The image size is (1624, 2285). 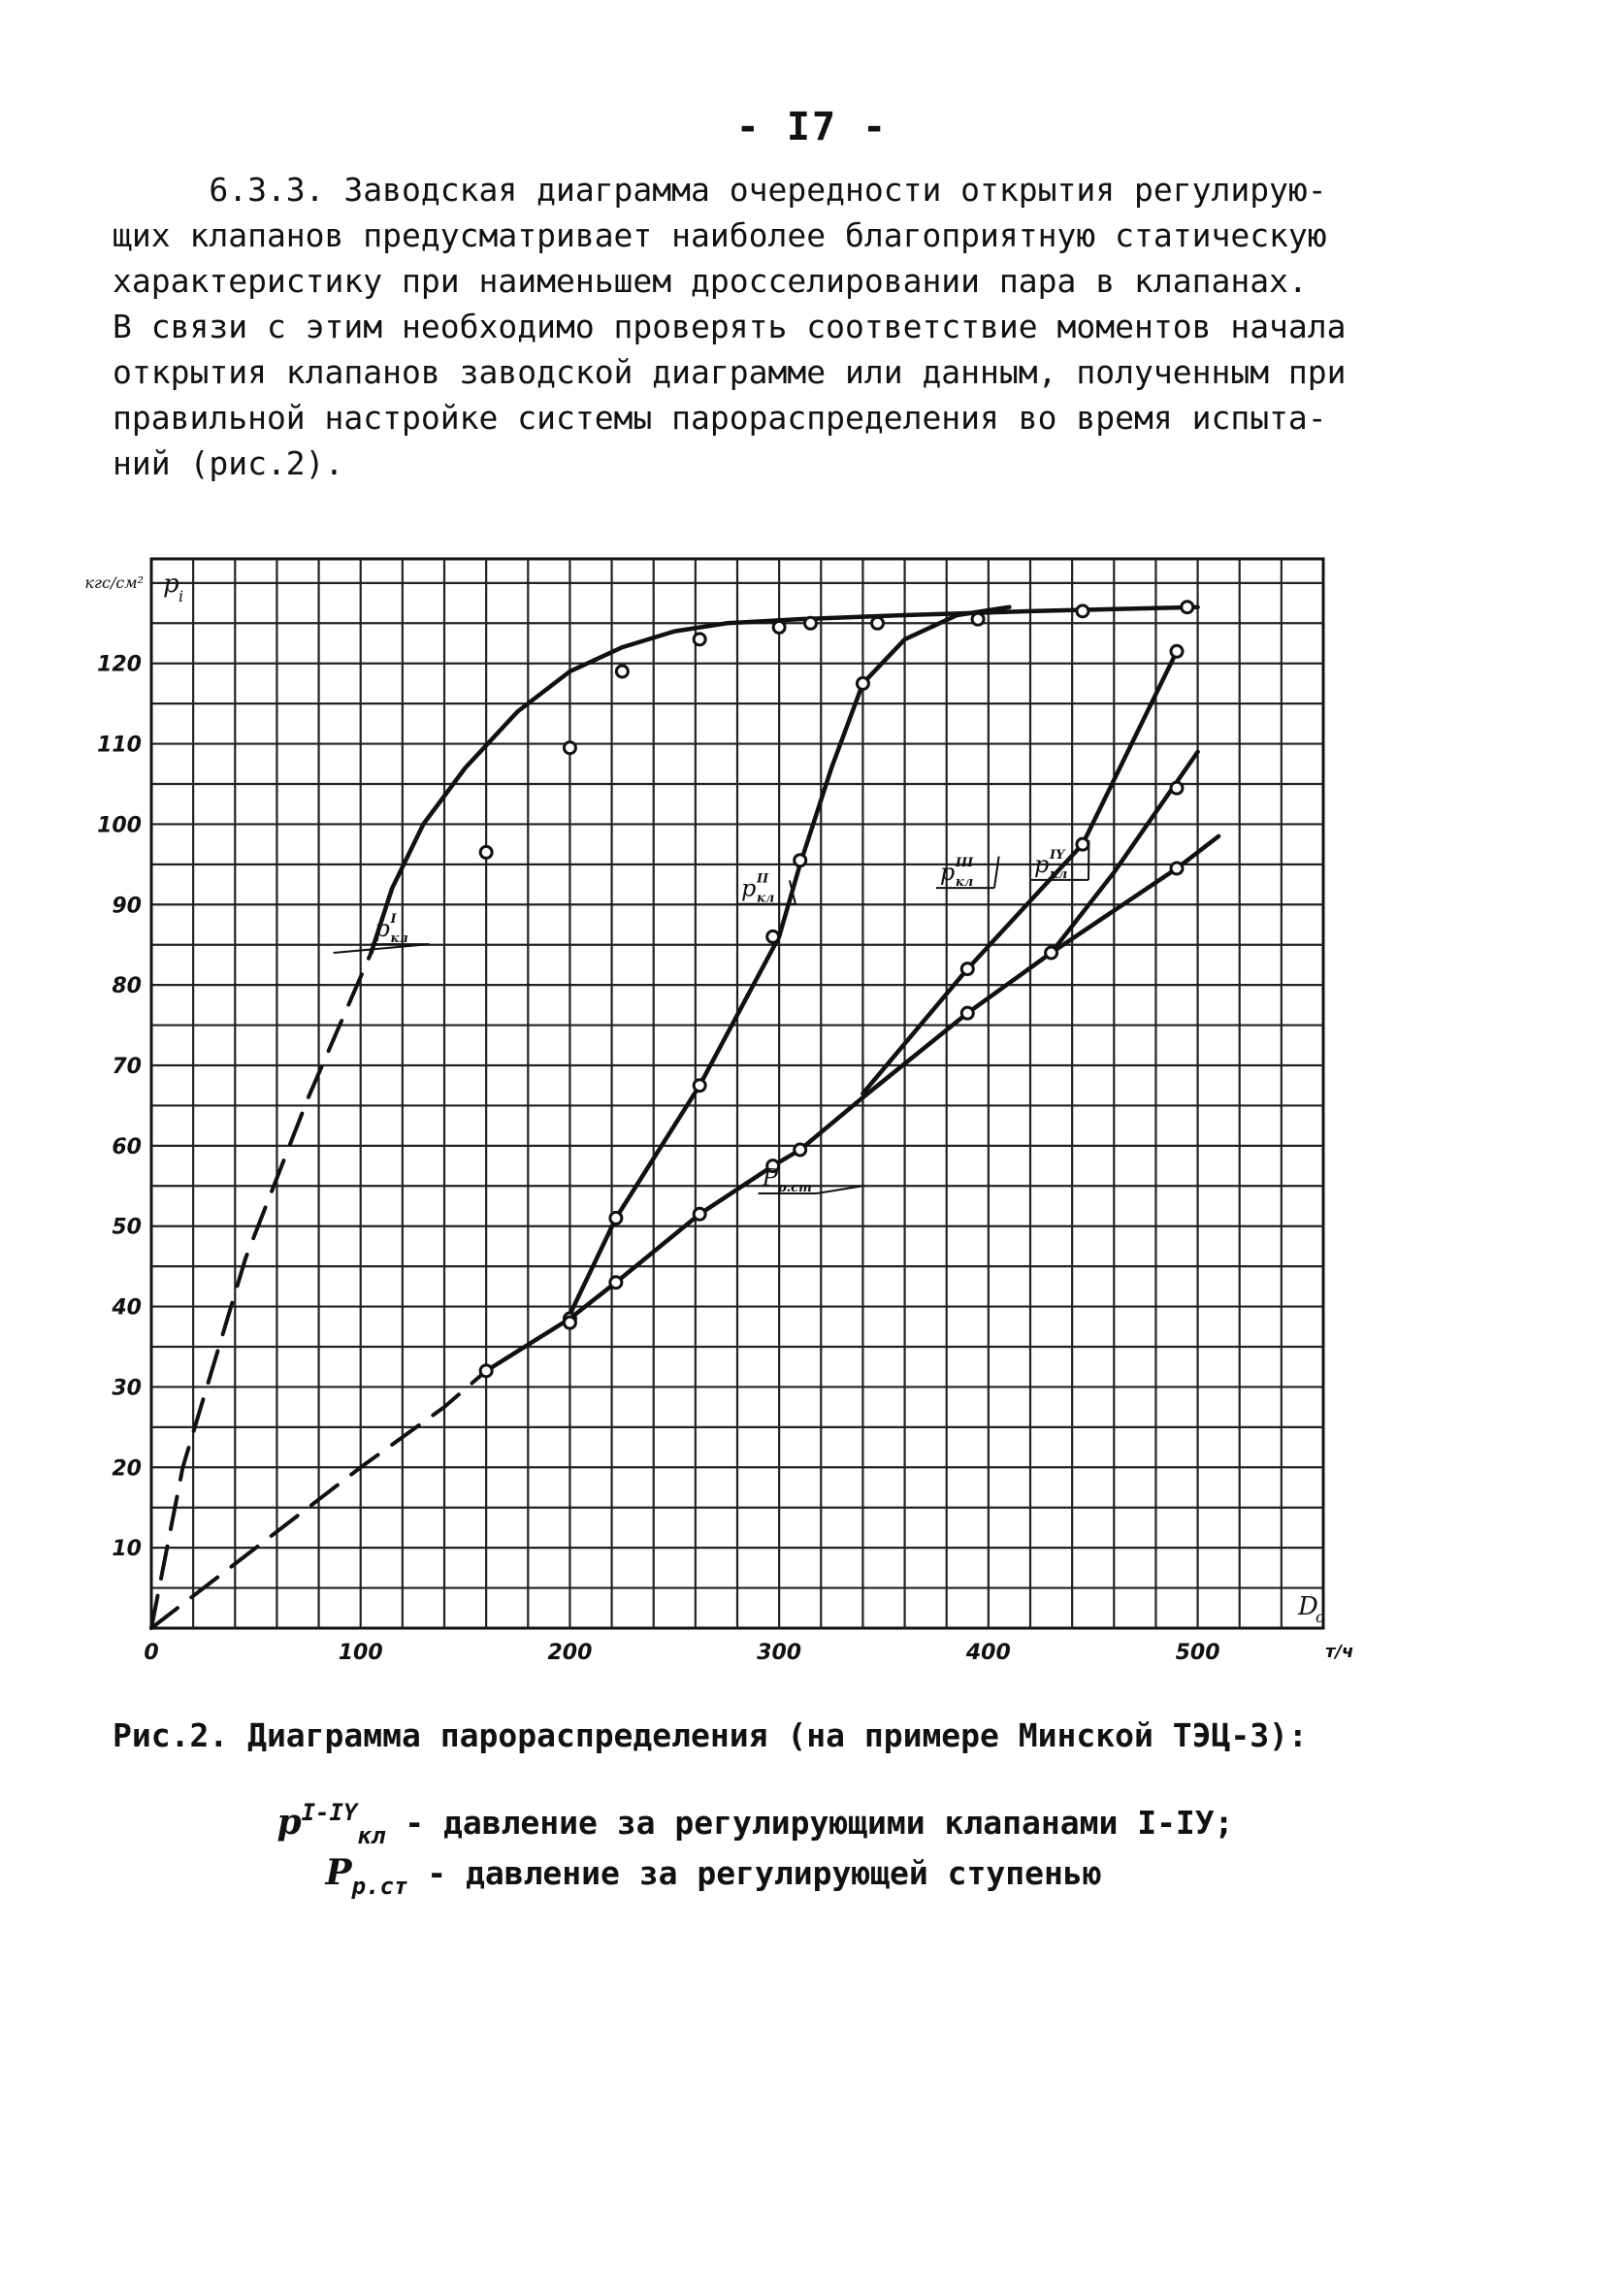 I want to click on y-axis-unit: кгс/см², so click(x=114, y=582).